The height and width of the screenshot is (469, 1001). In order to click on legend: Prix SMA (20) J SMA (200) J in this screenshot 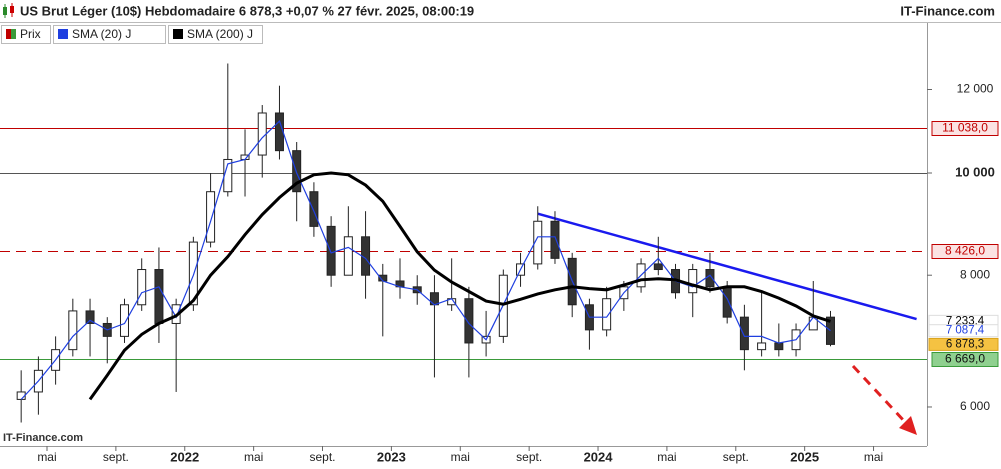, I will do `click(132, 34)`.